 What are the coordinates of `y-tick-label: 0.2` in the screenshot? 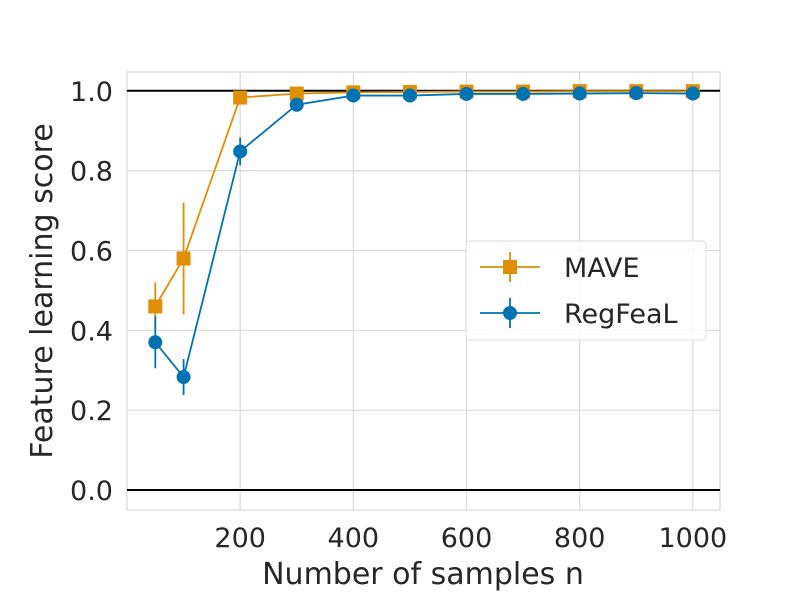 It's located at (91, 411).